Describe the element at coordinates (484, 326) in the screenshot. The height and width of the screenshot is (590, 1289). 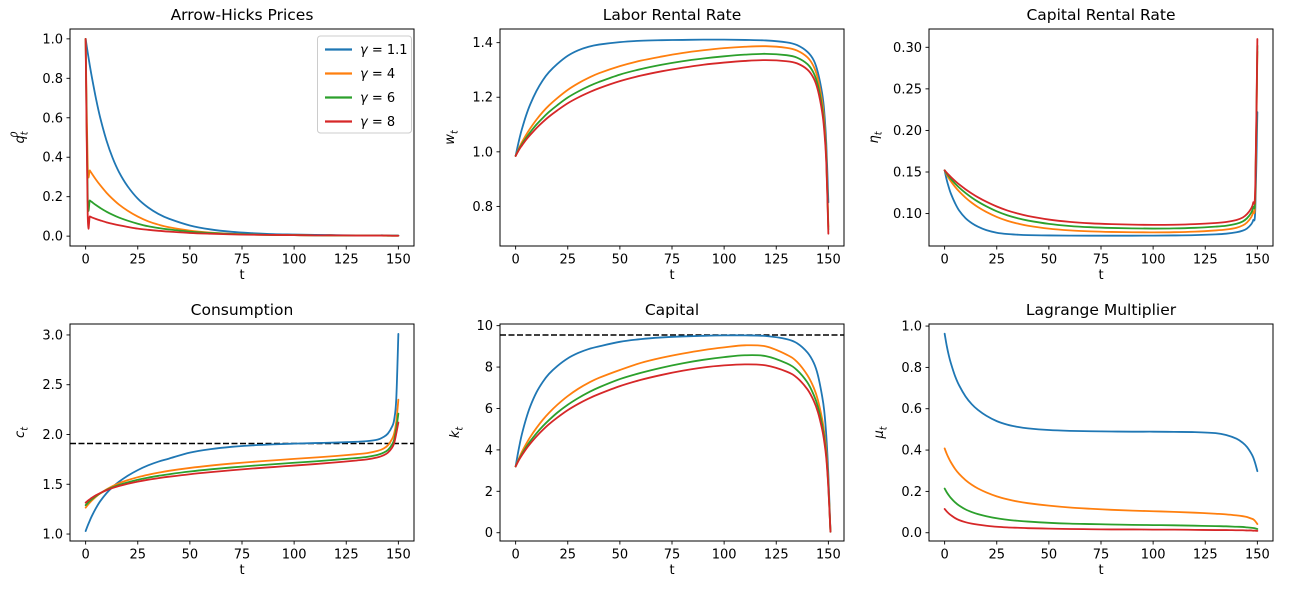
I see `y-tick-label: 10` at that location.